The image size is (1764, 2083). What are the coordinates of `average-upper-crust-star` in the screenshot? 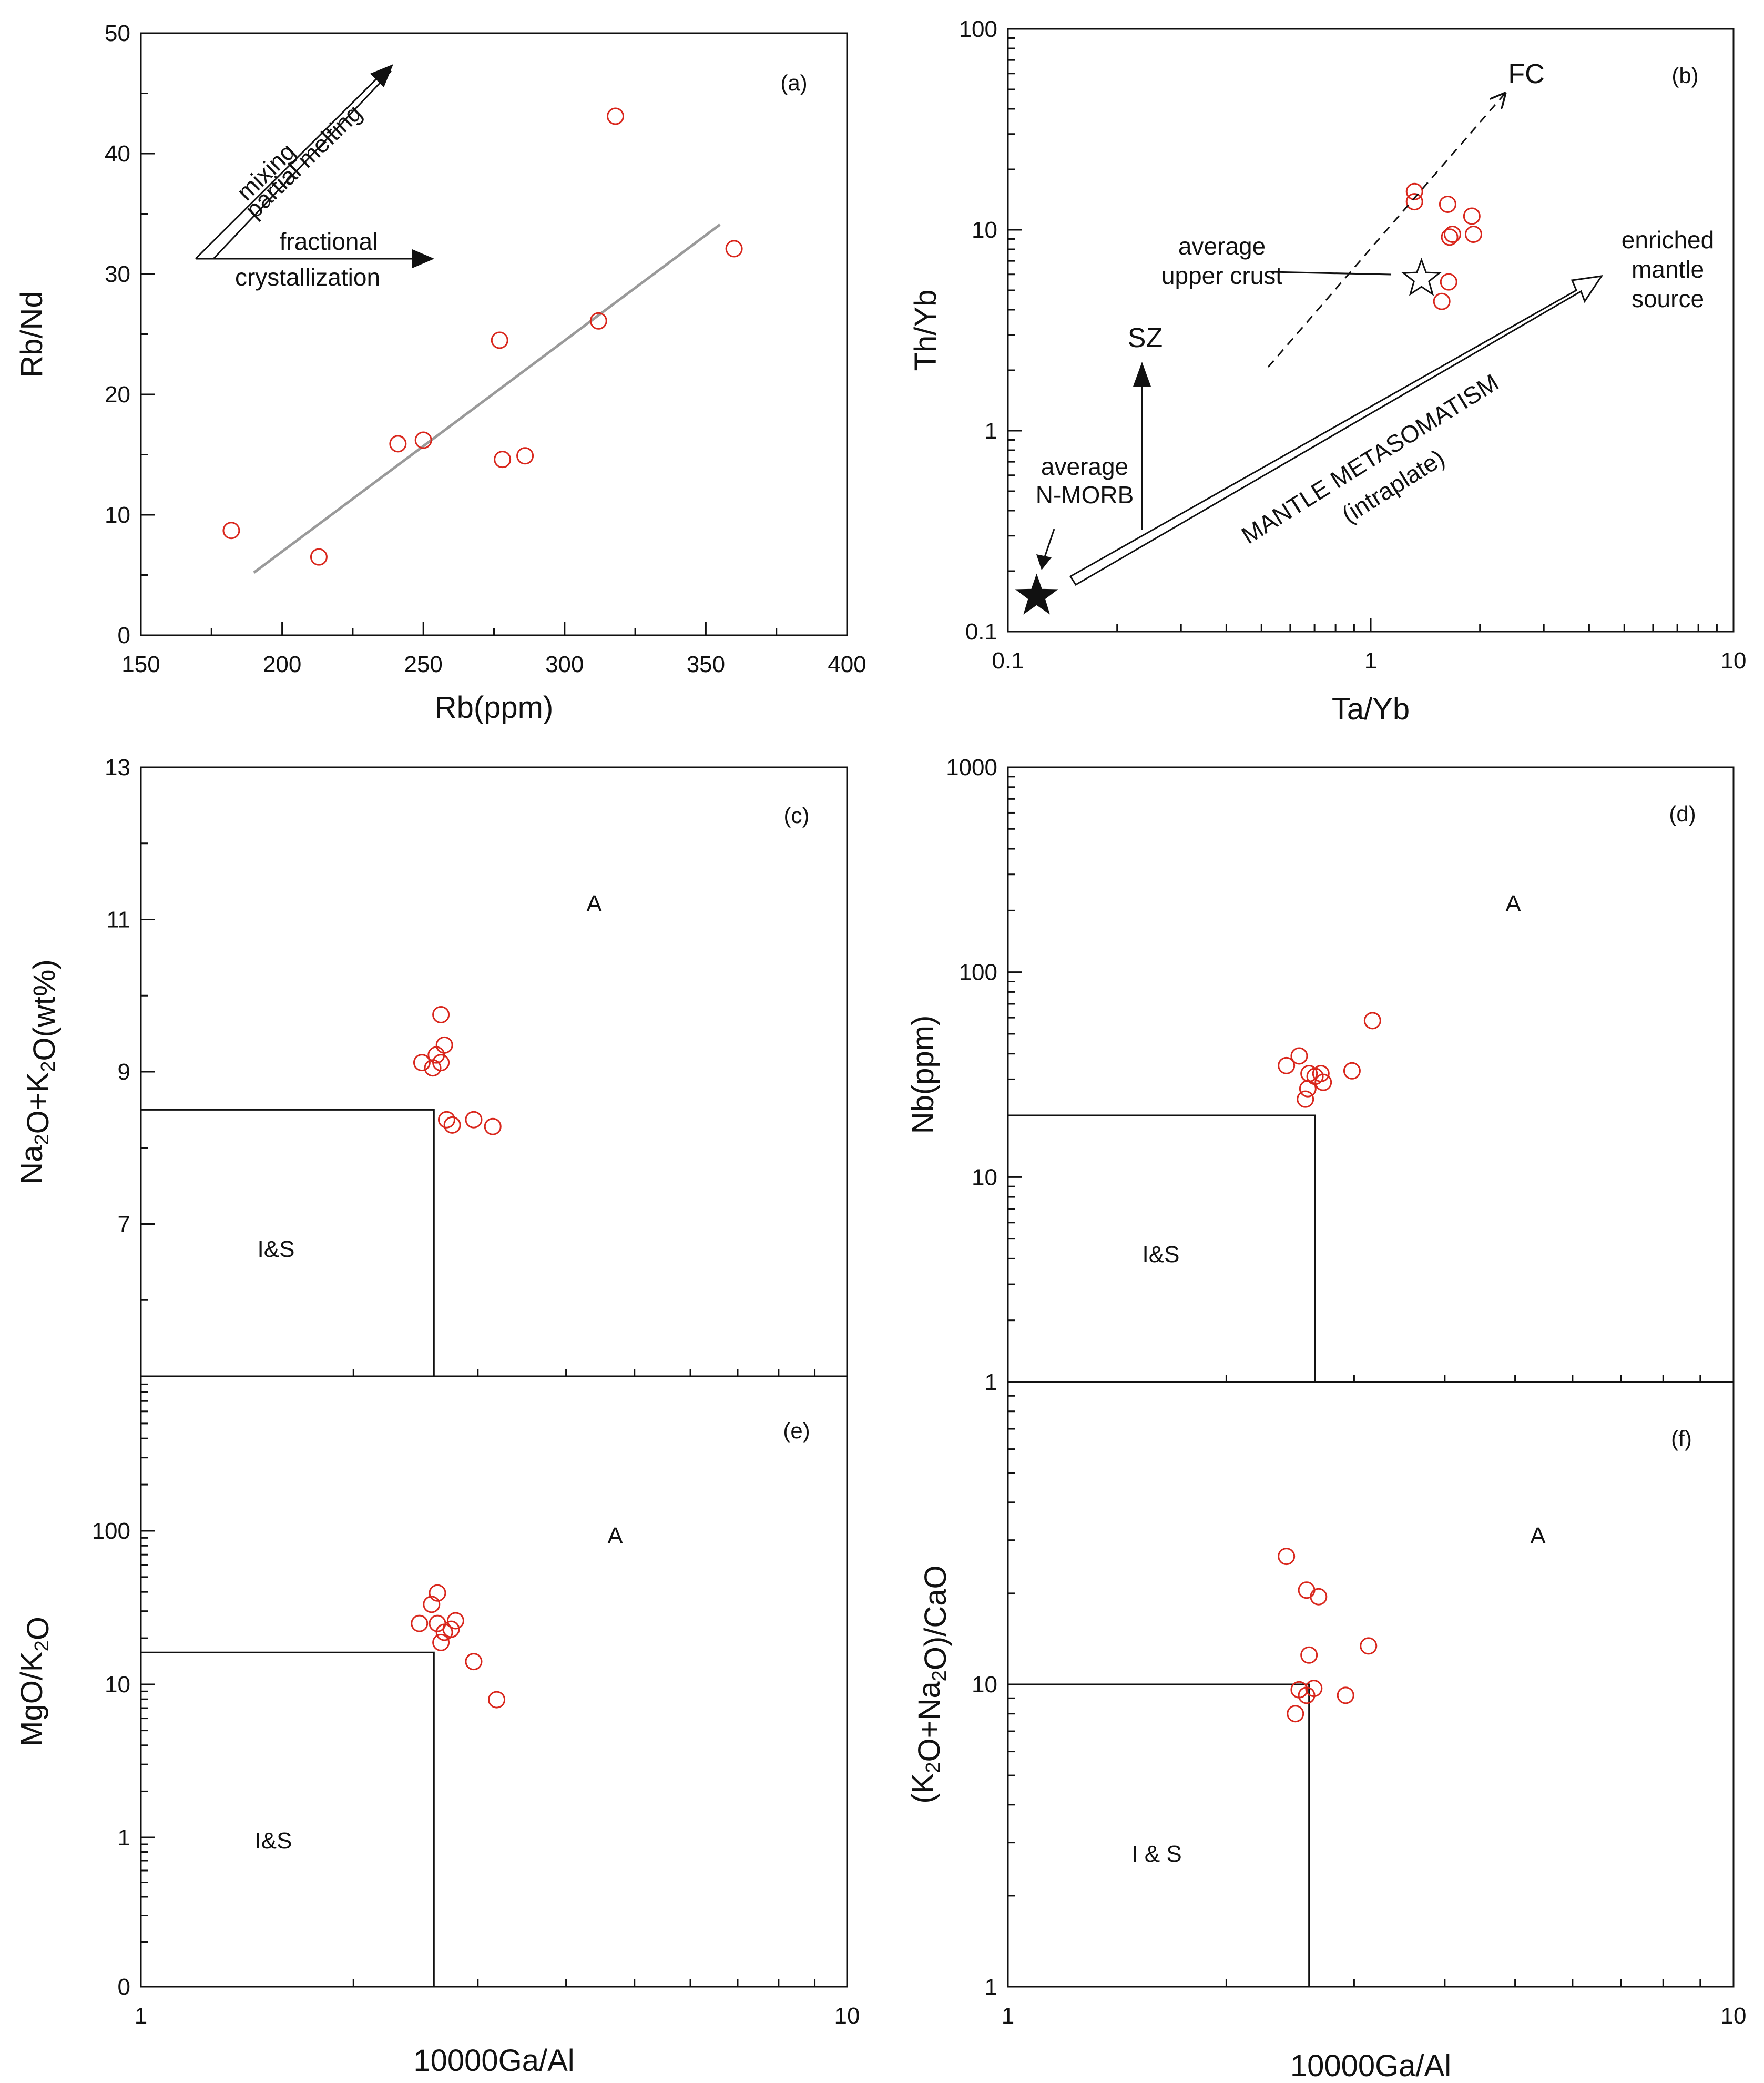 It's located at (1421, 276).